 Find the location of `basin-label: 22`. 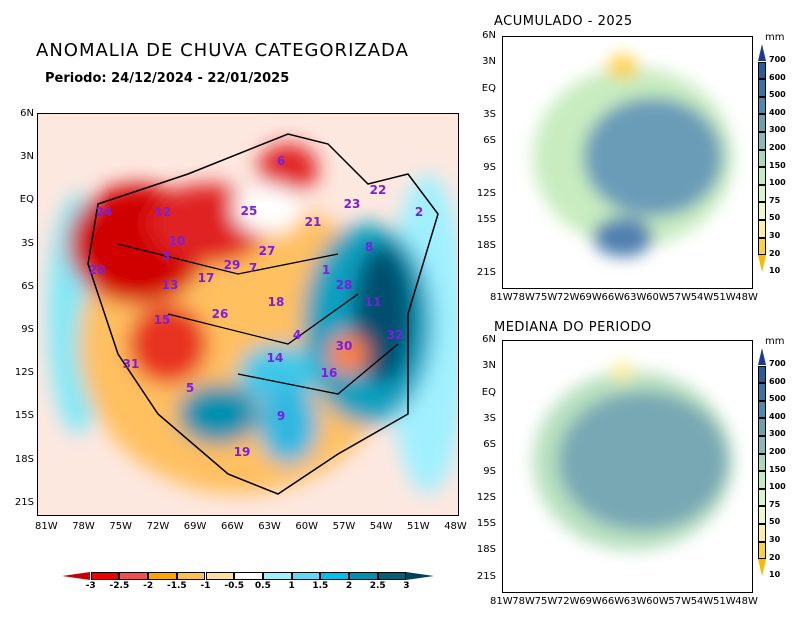

basin-label: 22 is located at coordinates (378, 190).